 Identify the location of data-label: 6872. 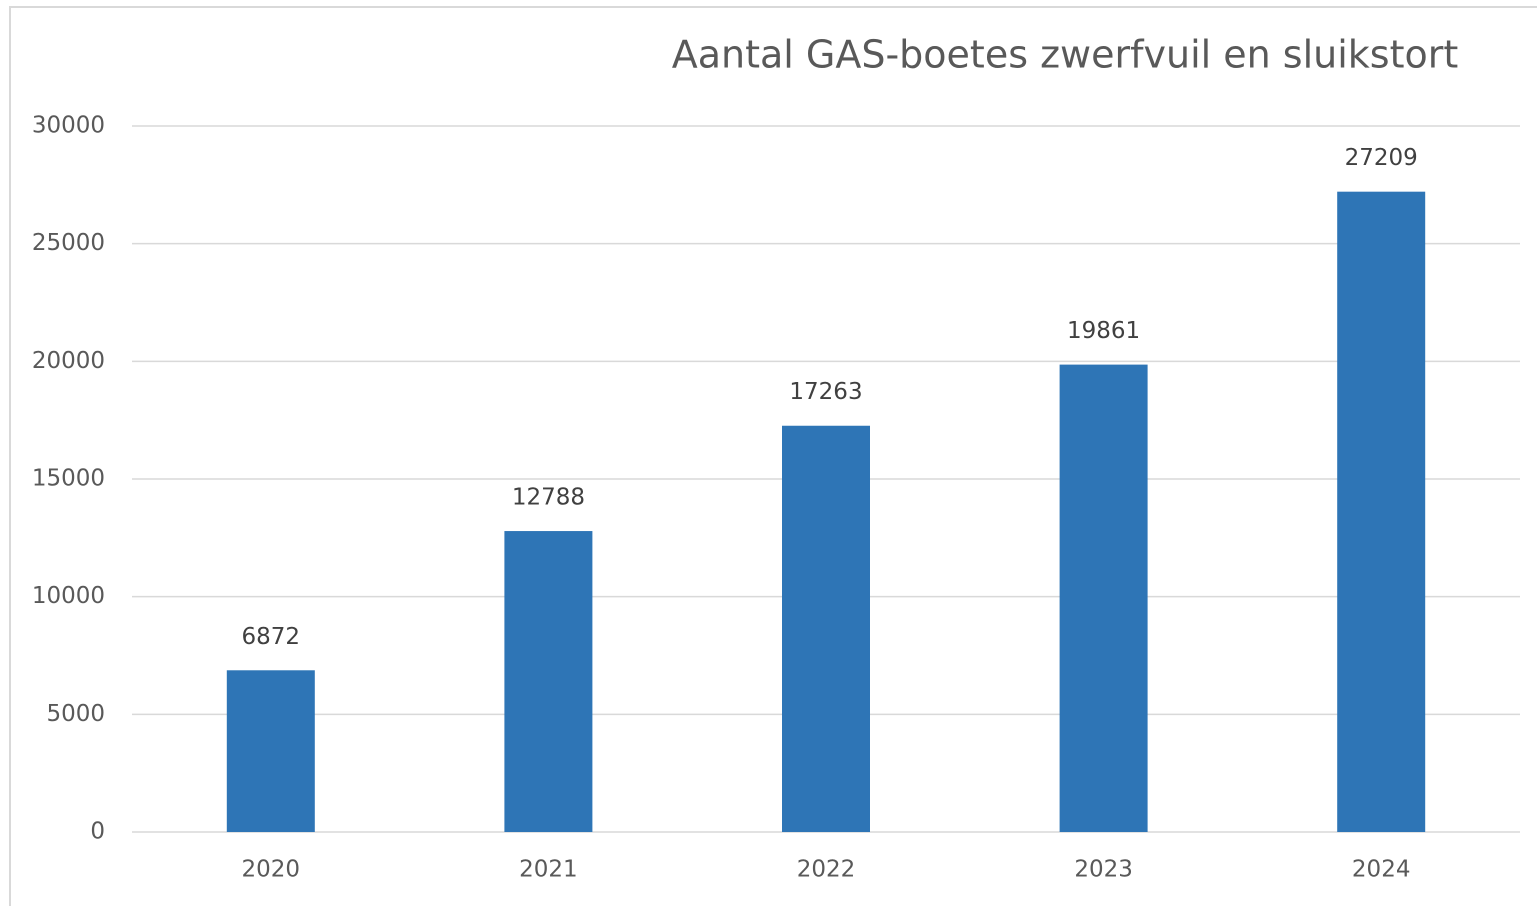
(271, 637).